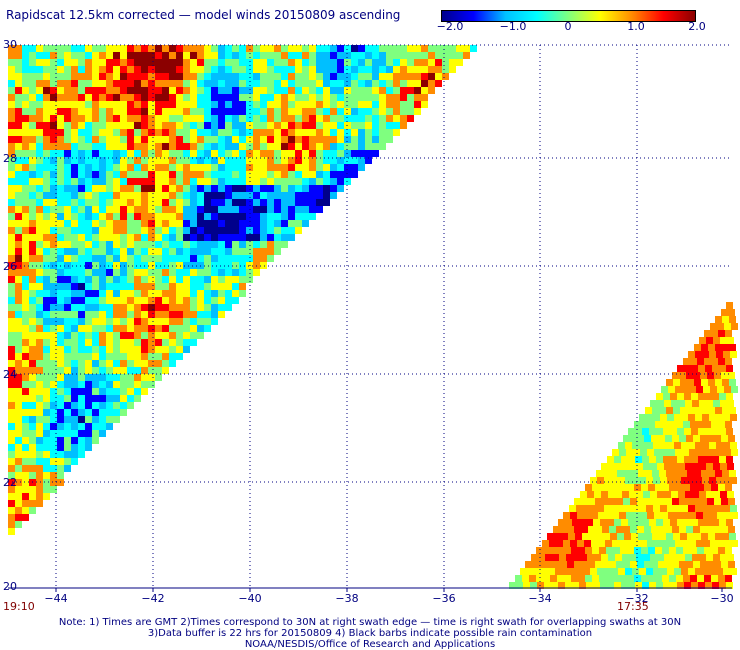 The height and width of the screenshot is (650, 740). Describe the element at coordinates (56, 598) in the screenshot. I see `lon-tick-label: −44` at that location.